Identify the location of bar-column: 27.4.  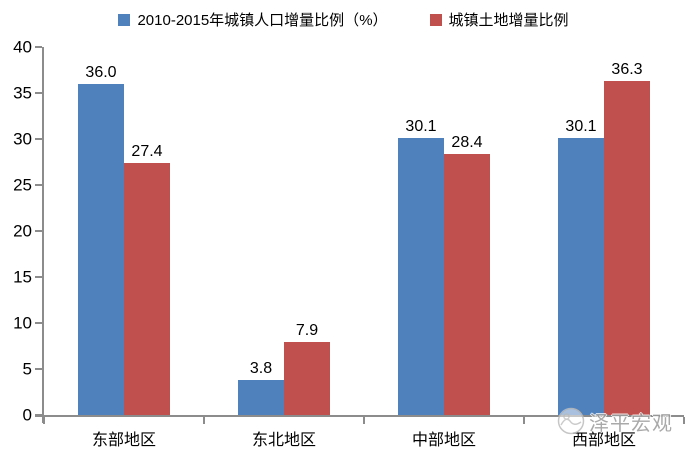
(147, 231).